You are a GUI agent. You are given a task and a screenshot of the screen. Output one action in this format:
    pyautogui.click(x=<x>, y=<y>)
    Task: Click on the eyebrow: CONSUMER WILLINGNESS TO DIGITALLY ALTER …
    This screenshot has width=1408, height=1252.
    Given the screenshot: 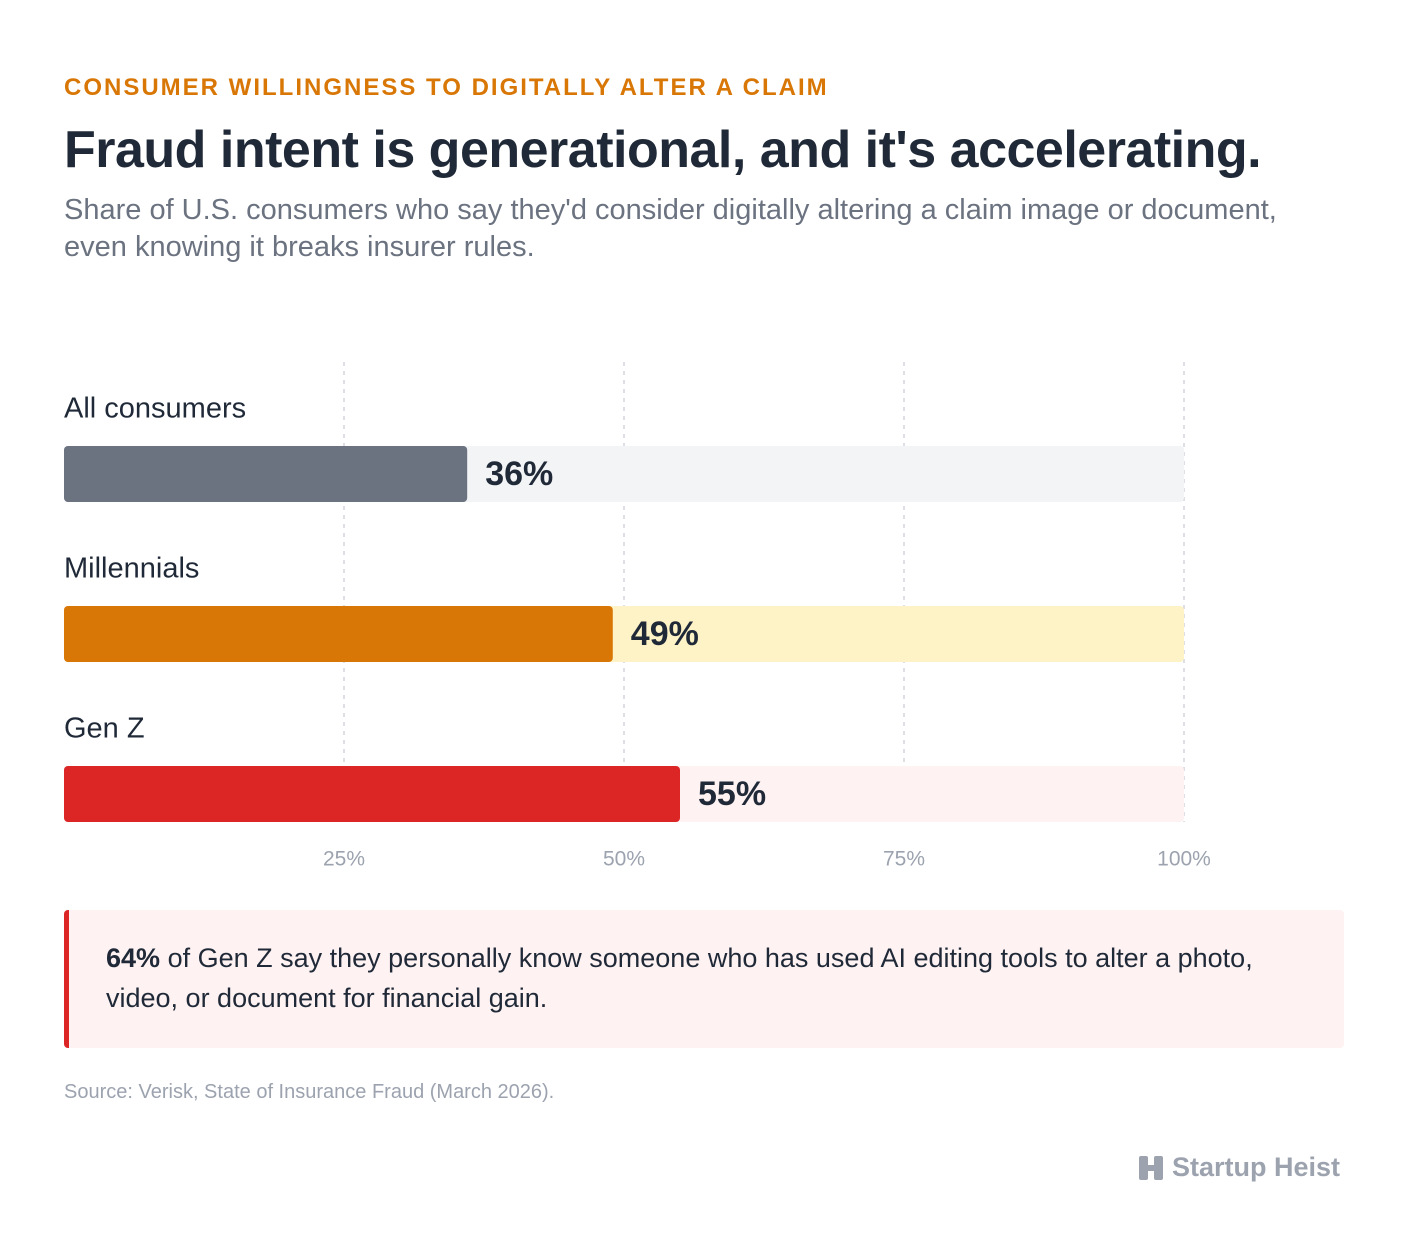 What is the action you would take?
    pyautogui.click(x=446, y=87)
    